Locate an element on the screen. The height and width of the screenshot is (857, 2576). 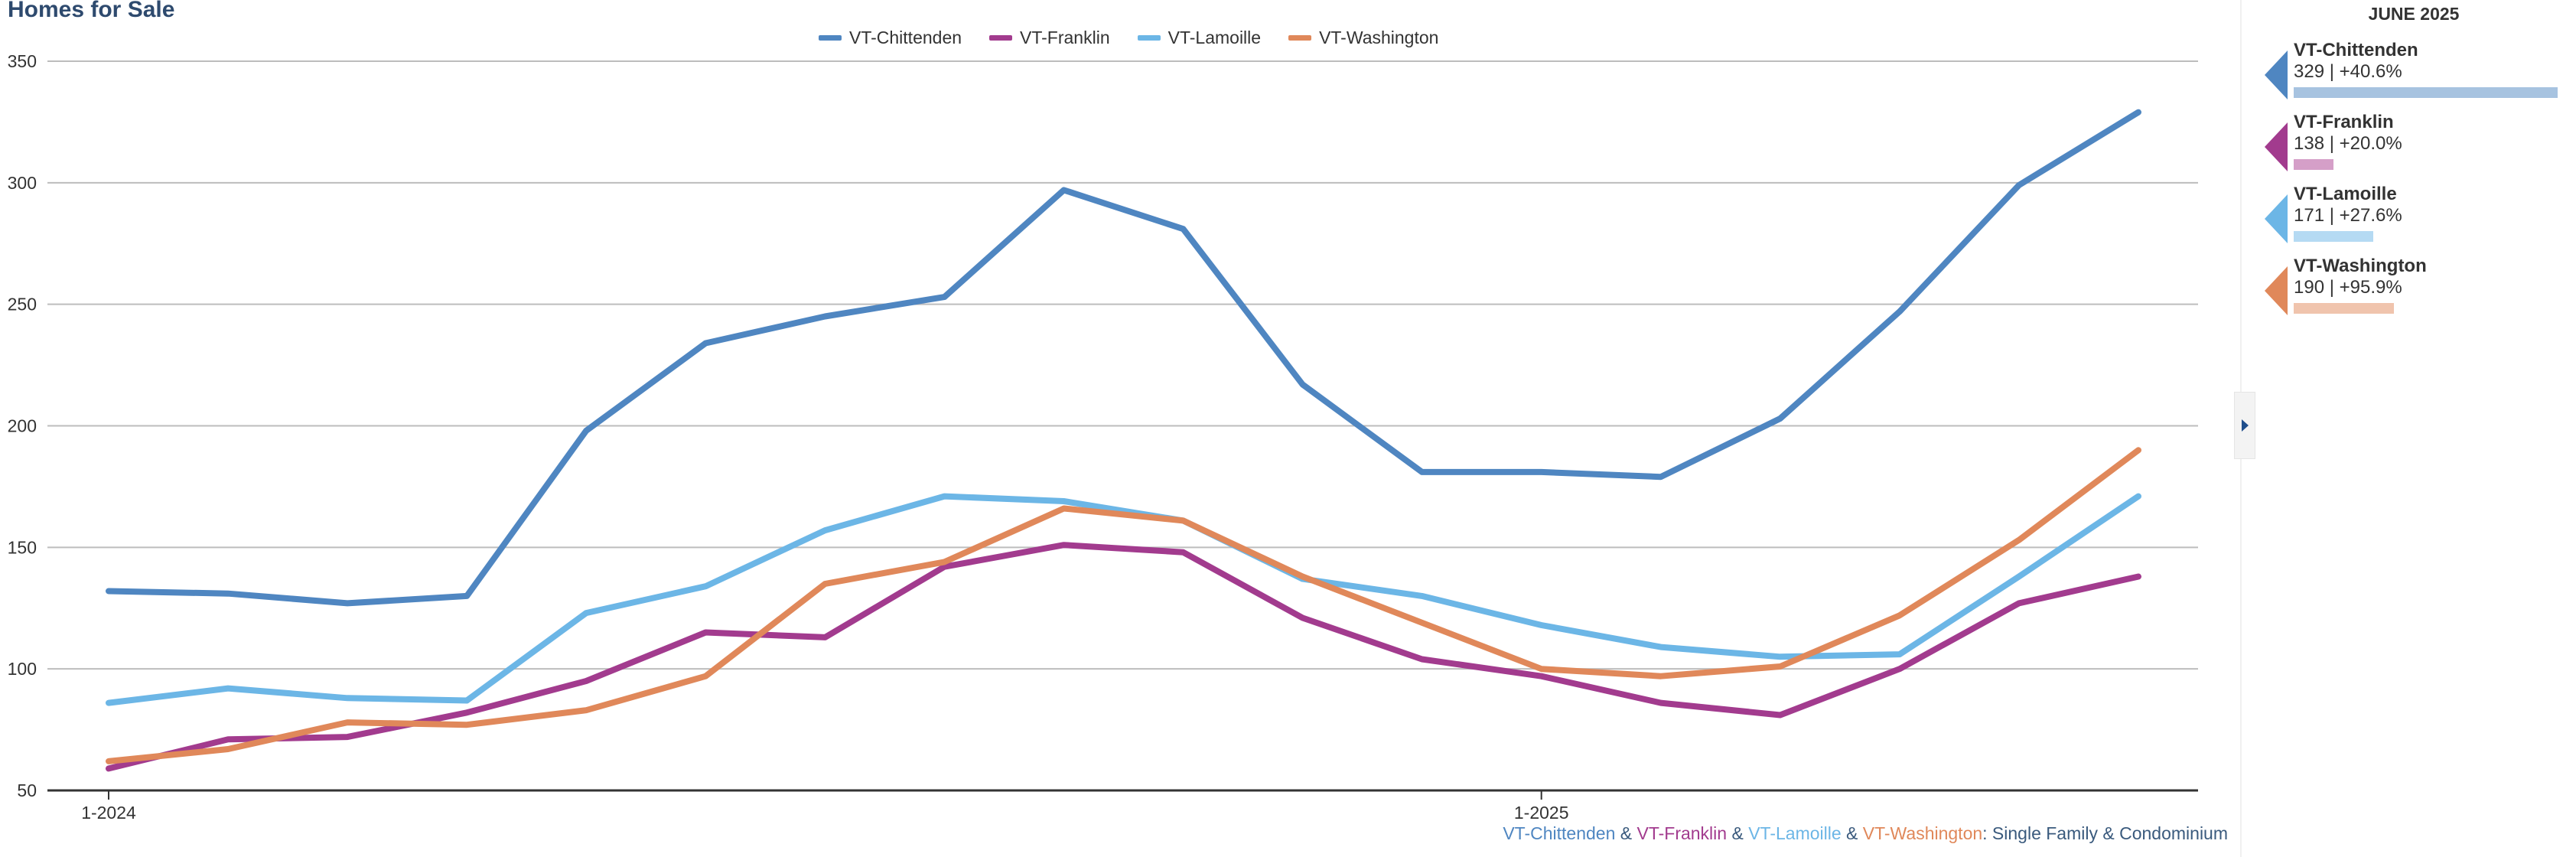
y-tick-label: 250 is located at coordinates (23, 304).